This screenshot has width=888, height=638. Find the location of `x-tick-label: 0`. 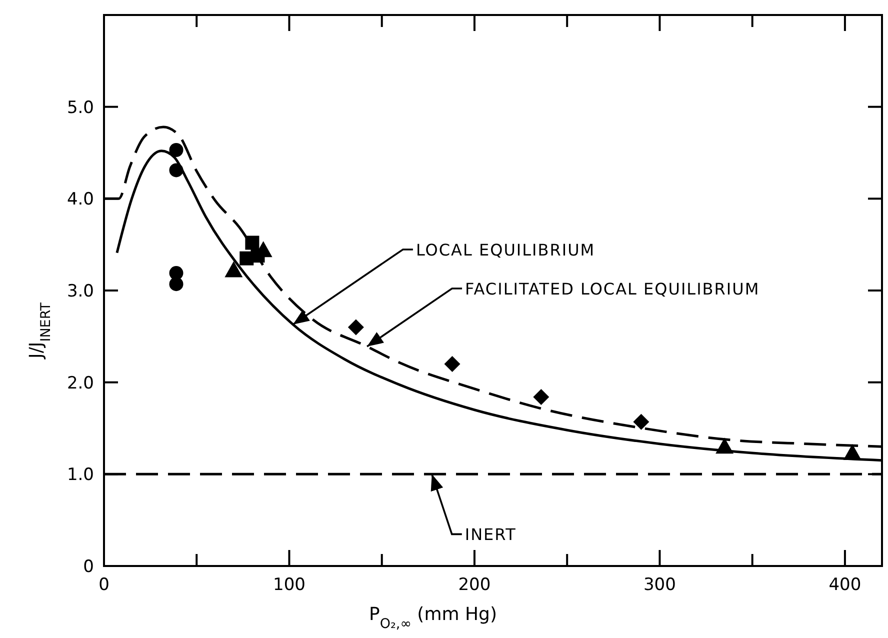

x-tick-label: 0 is located at coordinates (104, 585).